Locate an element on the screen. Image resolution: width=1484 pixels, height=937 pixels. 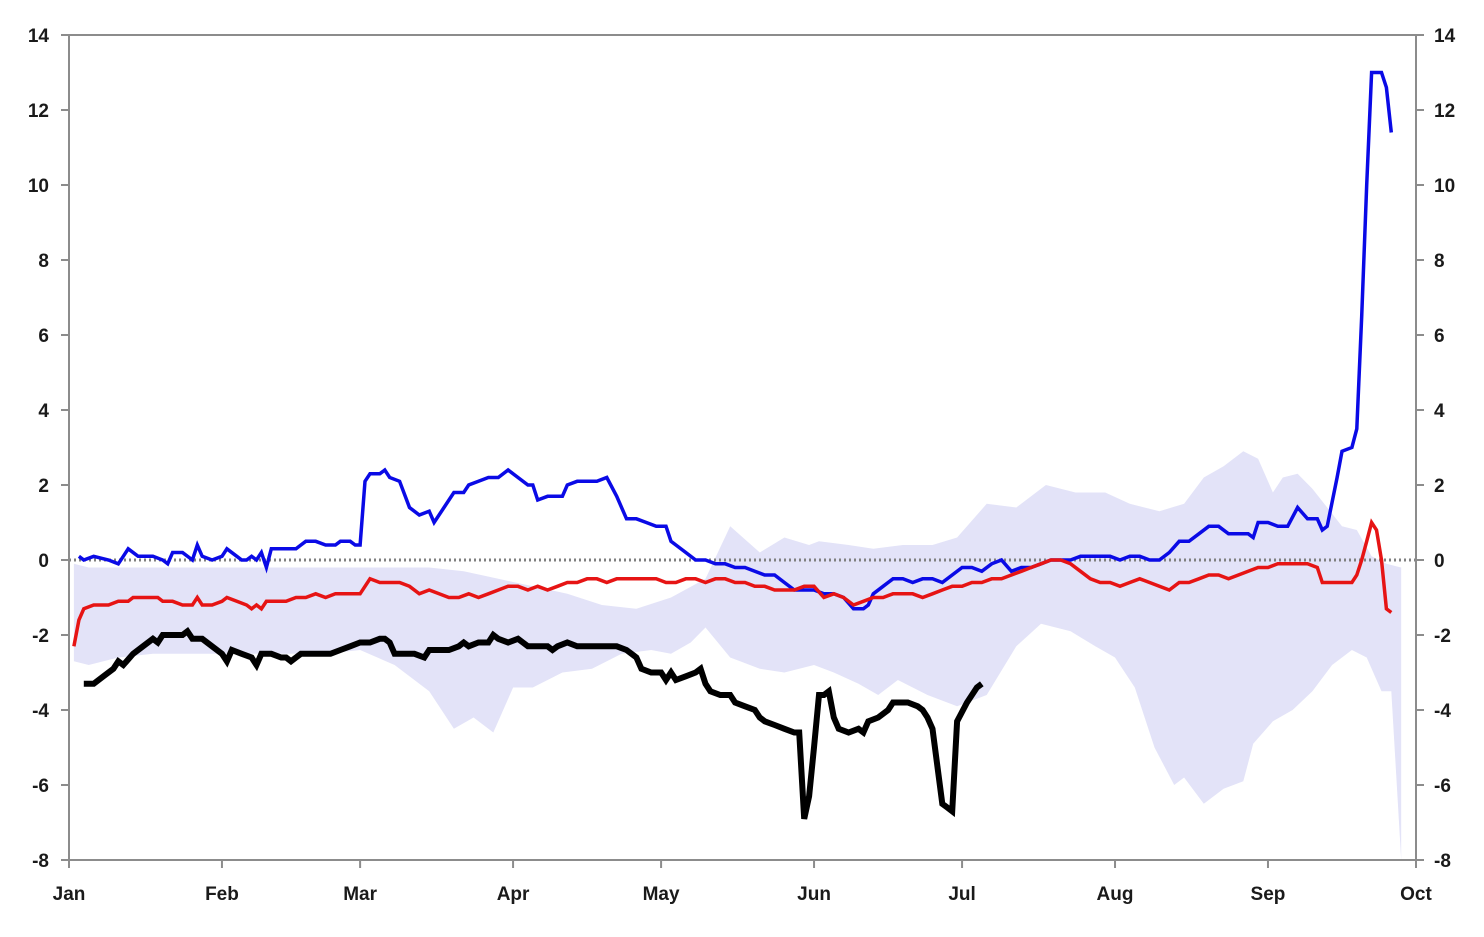
y-tick-label-left: 6 is located at coordinates (43, 336).